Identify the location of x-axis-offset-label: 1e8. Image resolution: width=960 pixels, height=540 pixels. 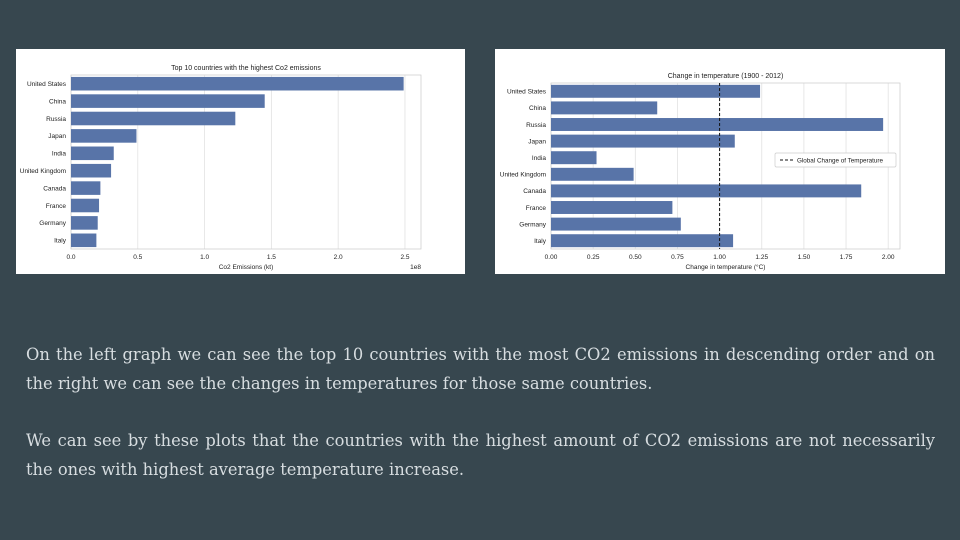
(415, 267).